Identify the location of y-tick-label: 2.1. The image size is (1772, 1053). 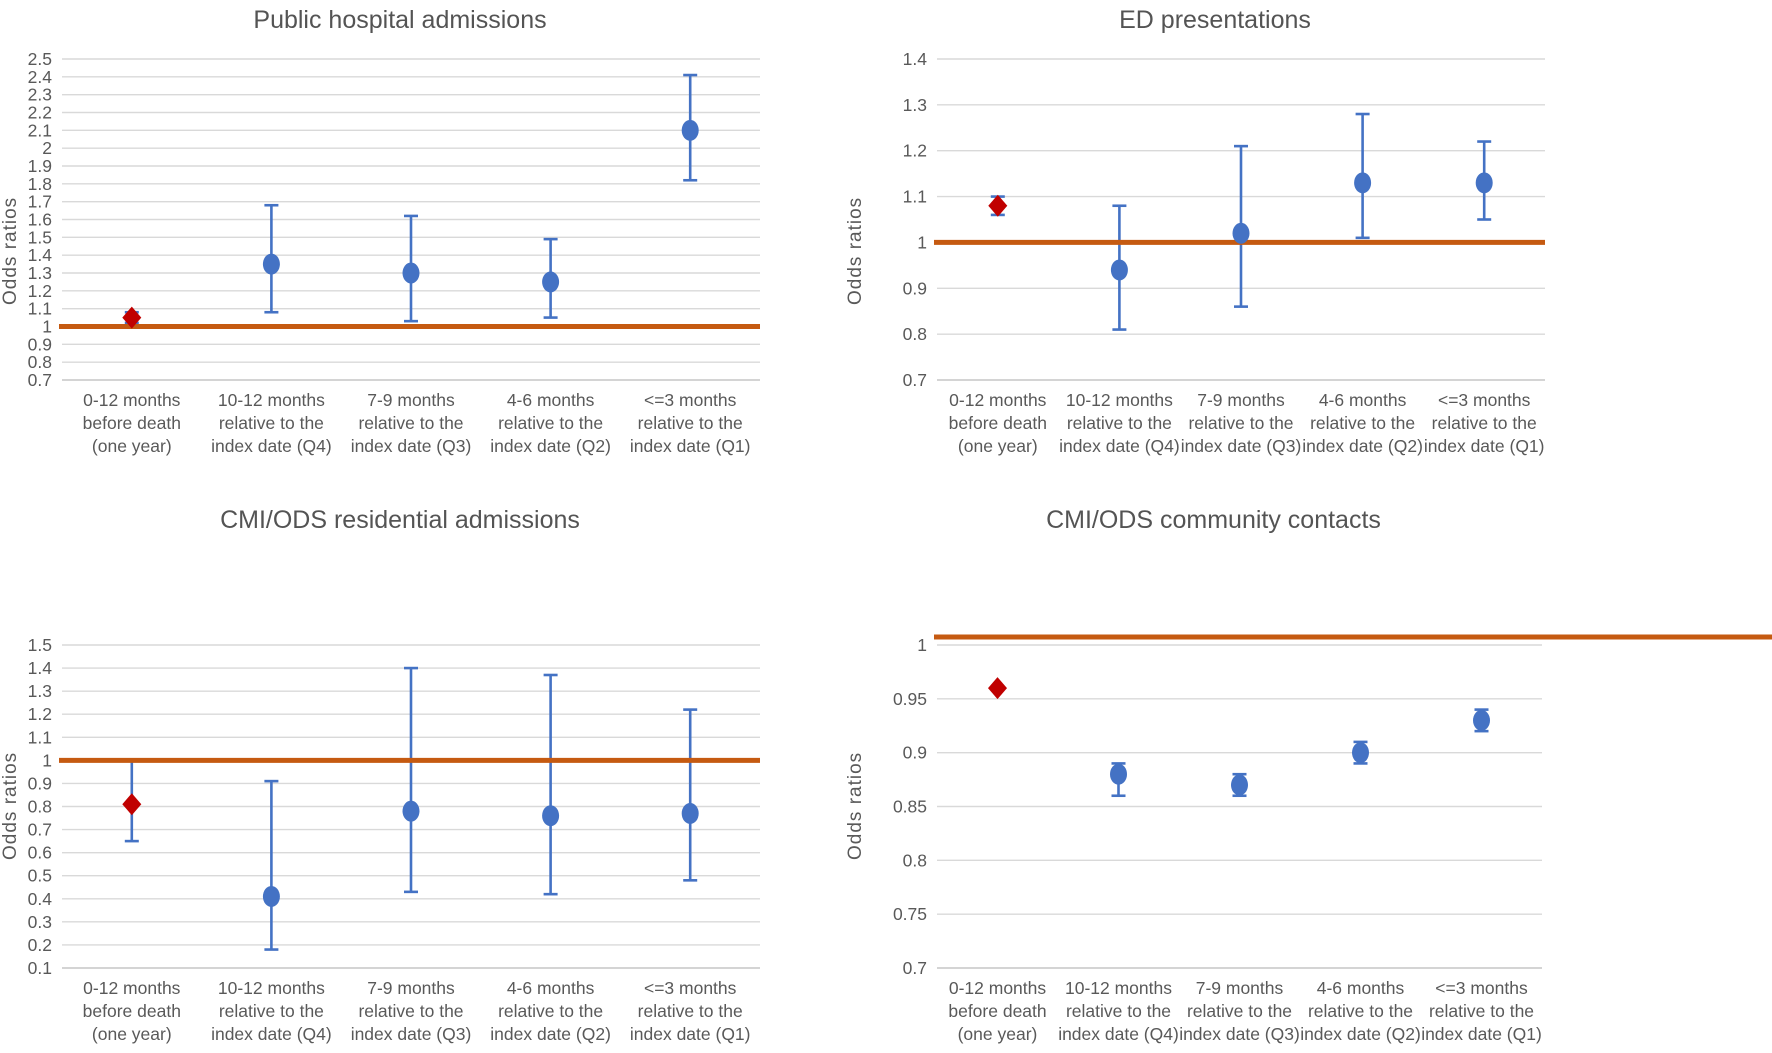
(40, 130).